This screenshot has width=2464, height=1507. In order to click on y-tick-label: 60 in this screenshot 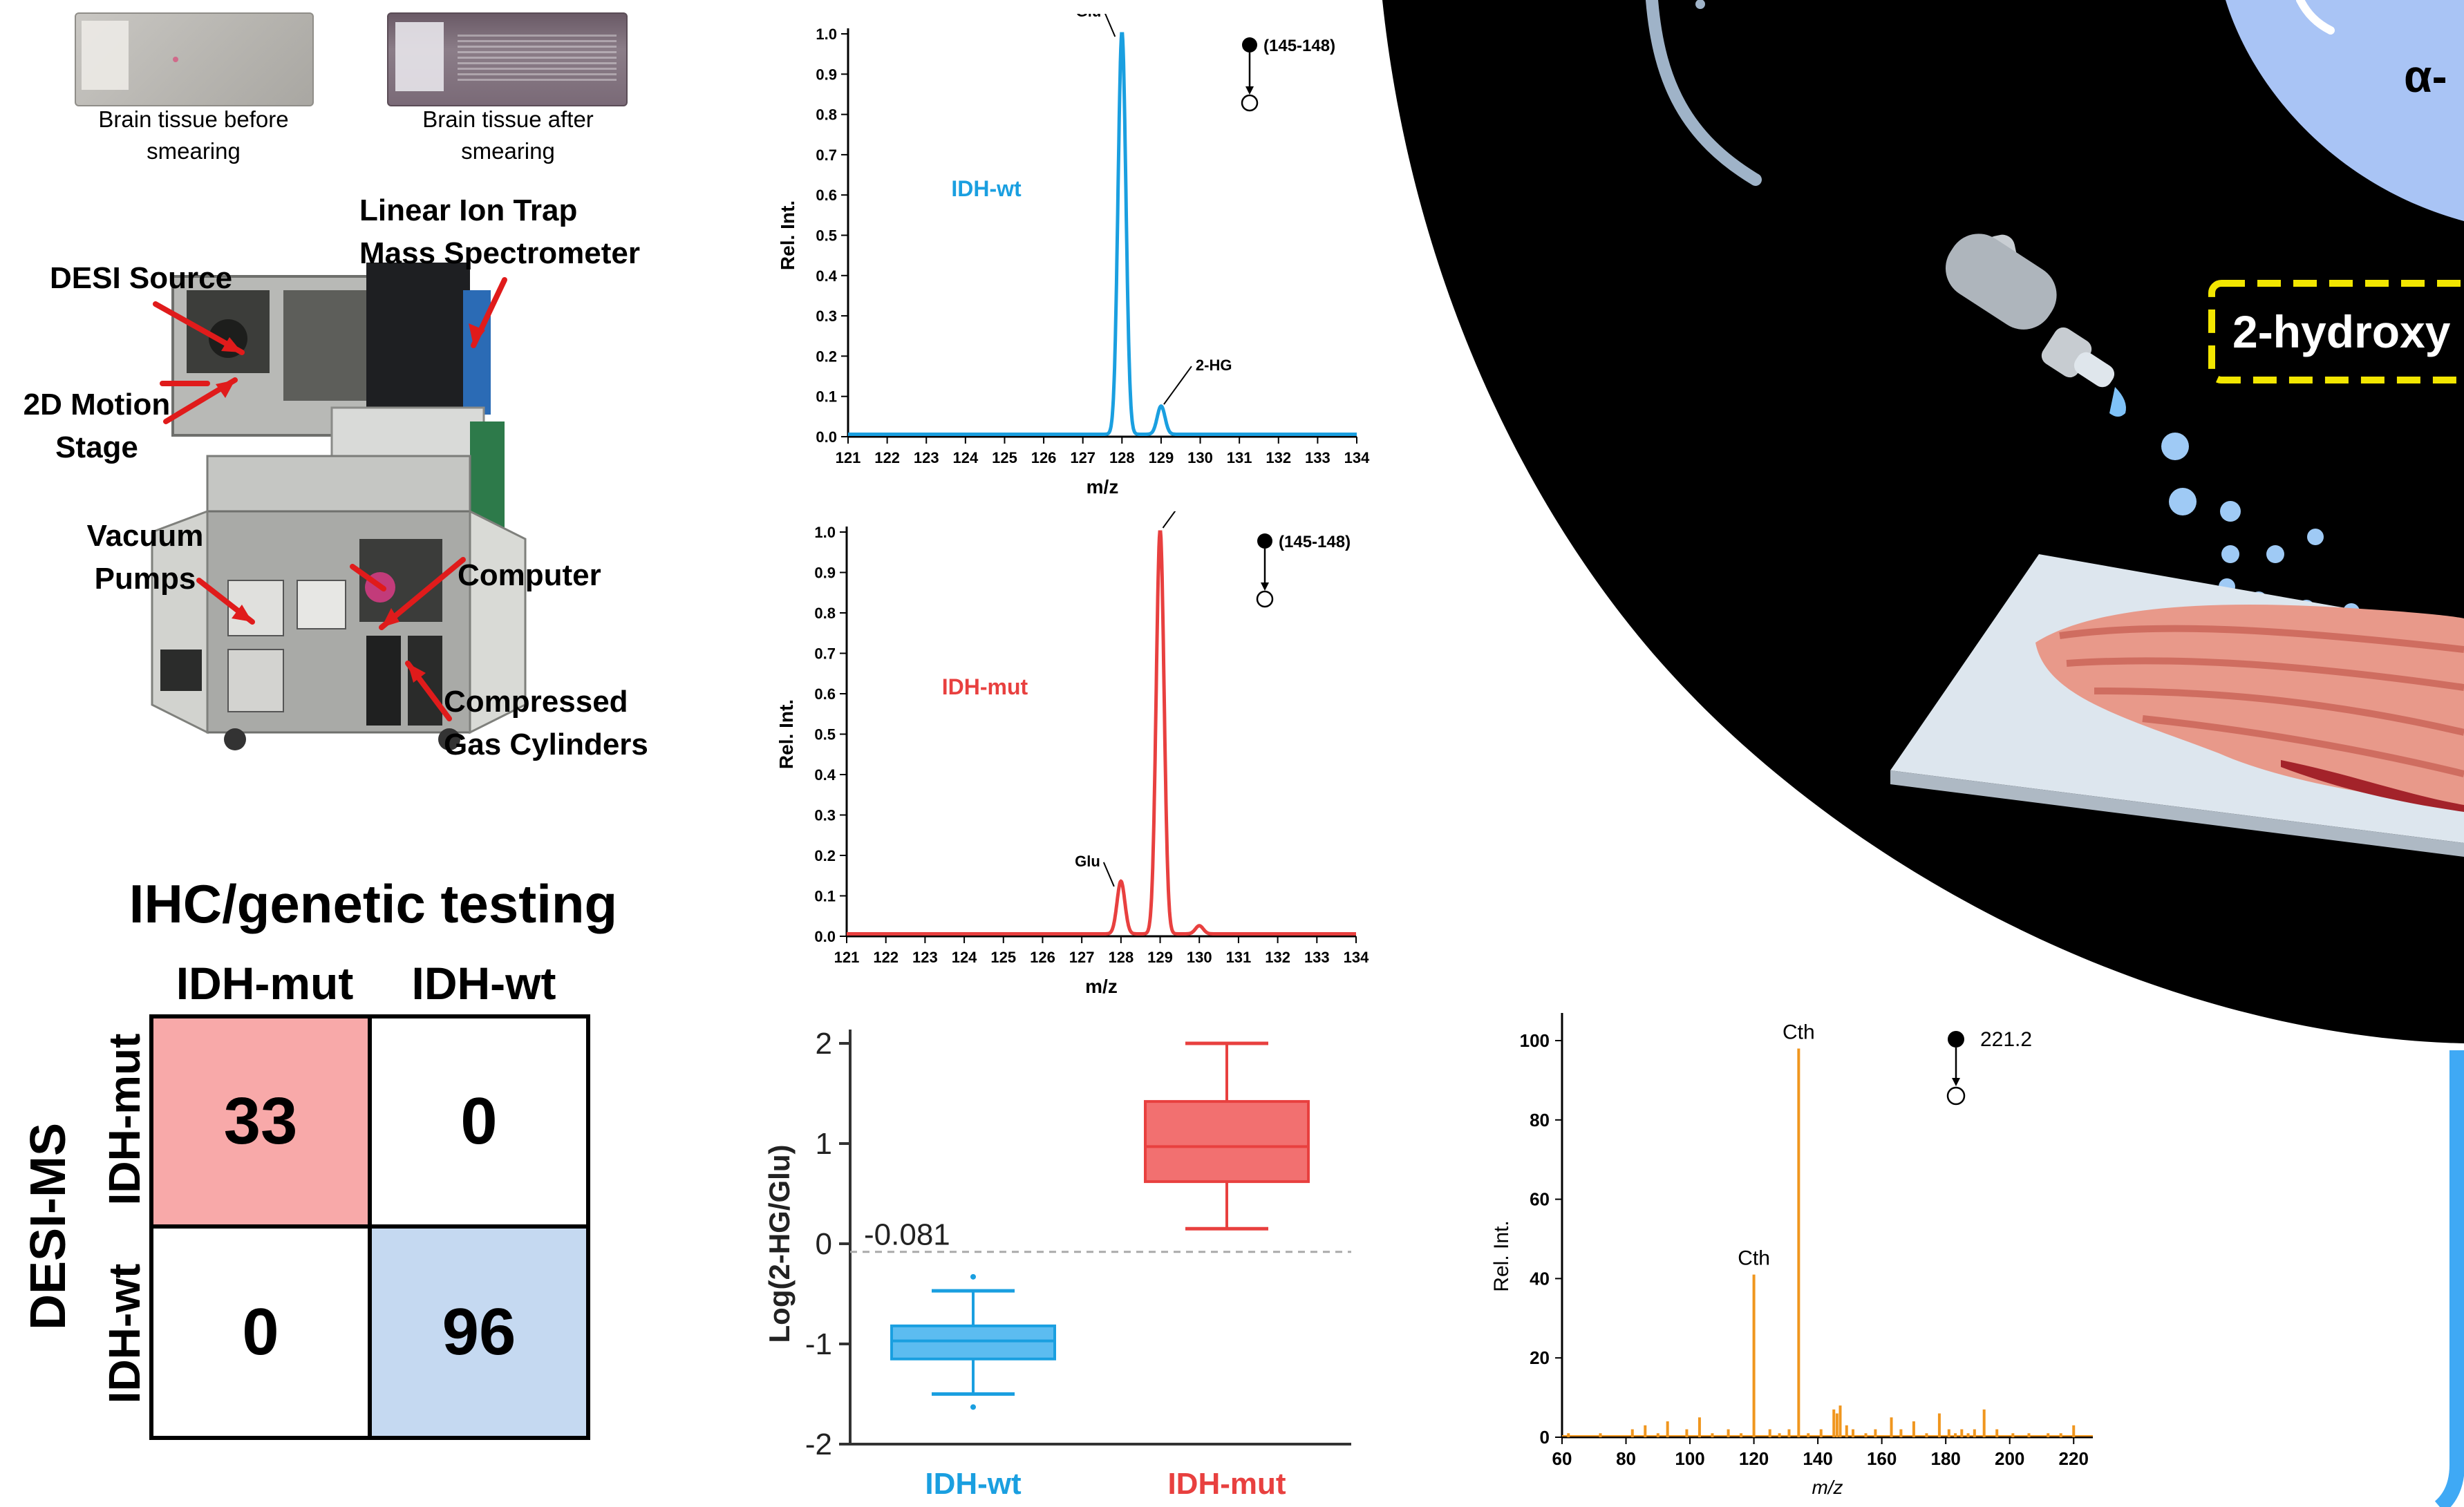, I will do `click(1540, 1199)`.